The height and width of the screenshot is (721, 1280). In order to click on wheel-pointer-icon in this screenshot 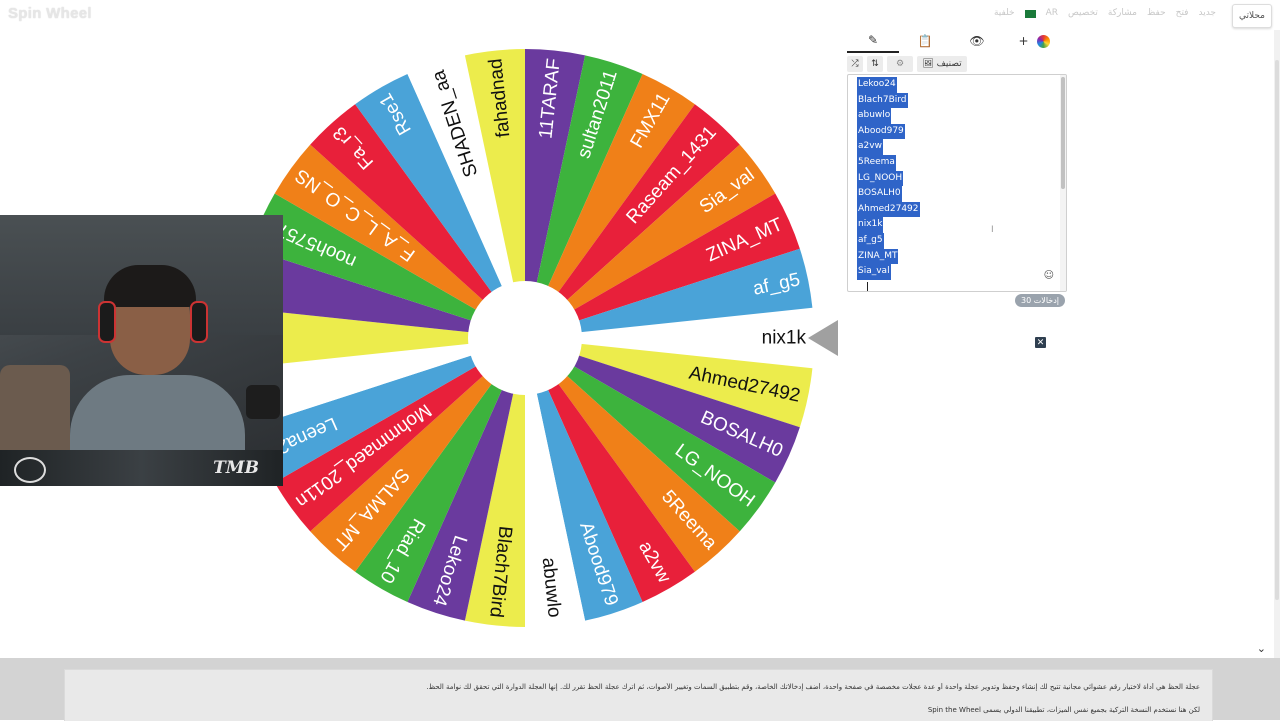, I will do `click(823, 338)`.